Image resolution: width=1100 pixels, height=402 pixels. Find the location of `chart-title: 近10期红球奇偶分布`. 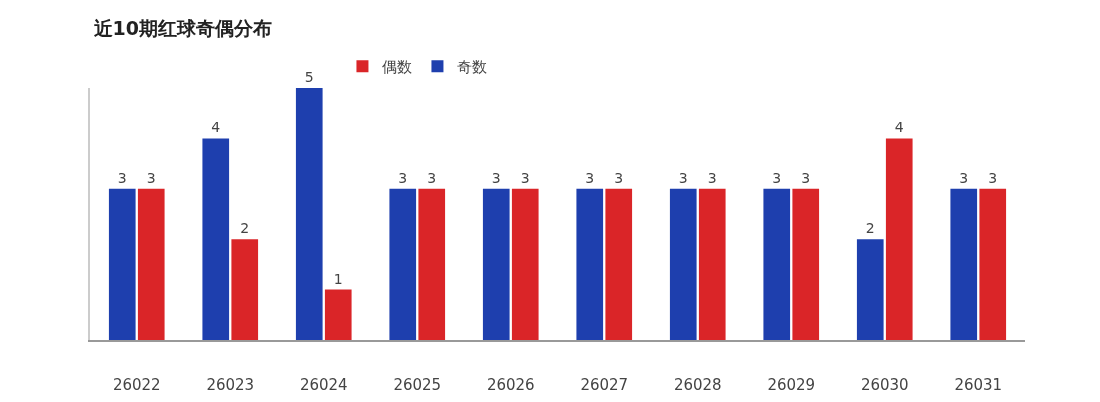

chart-title: 近10期红球奇偶分布 is located at coordinates (182, 27).